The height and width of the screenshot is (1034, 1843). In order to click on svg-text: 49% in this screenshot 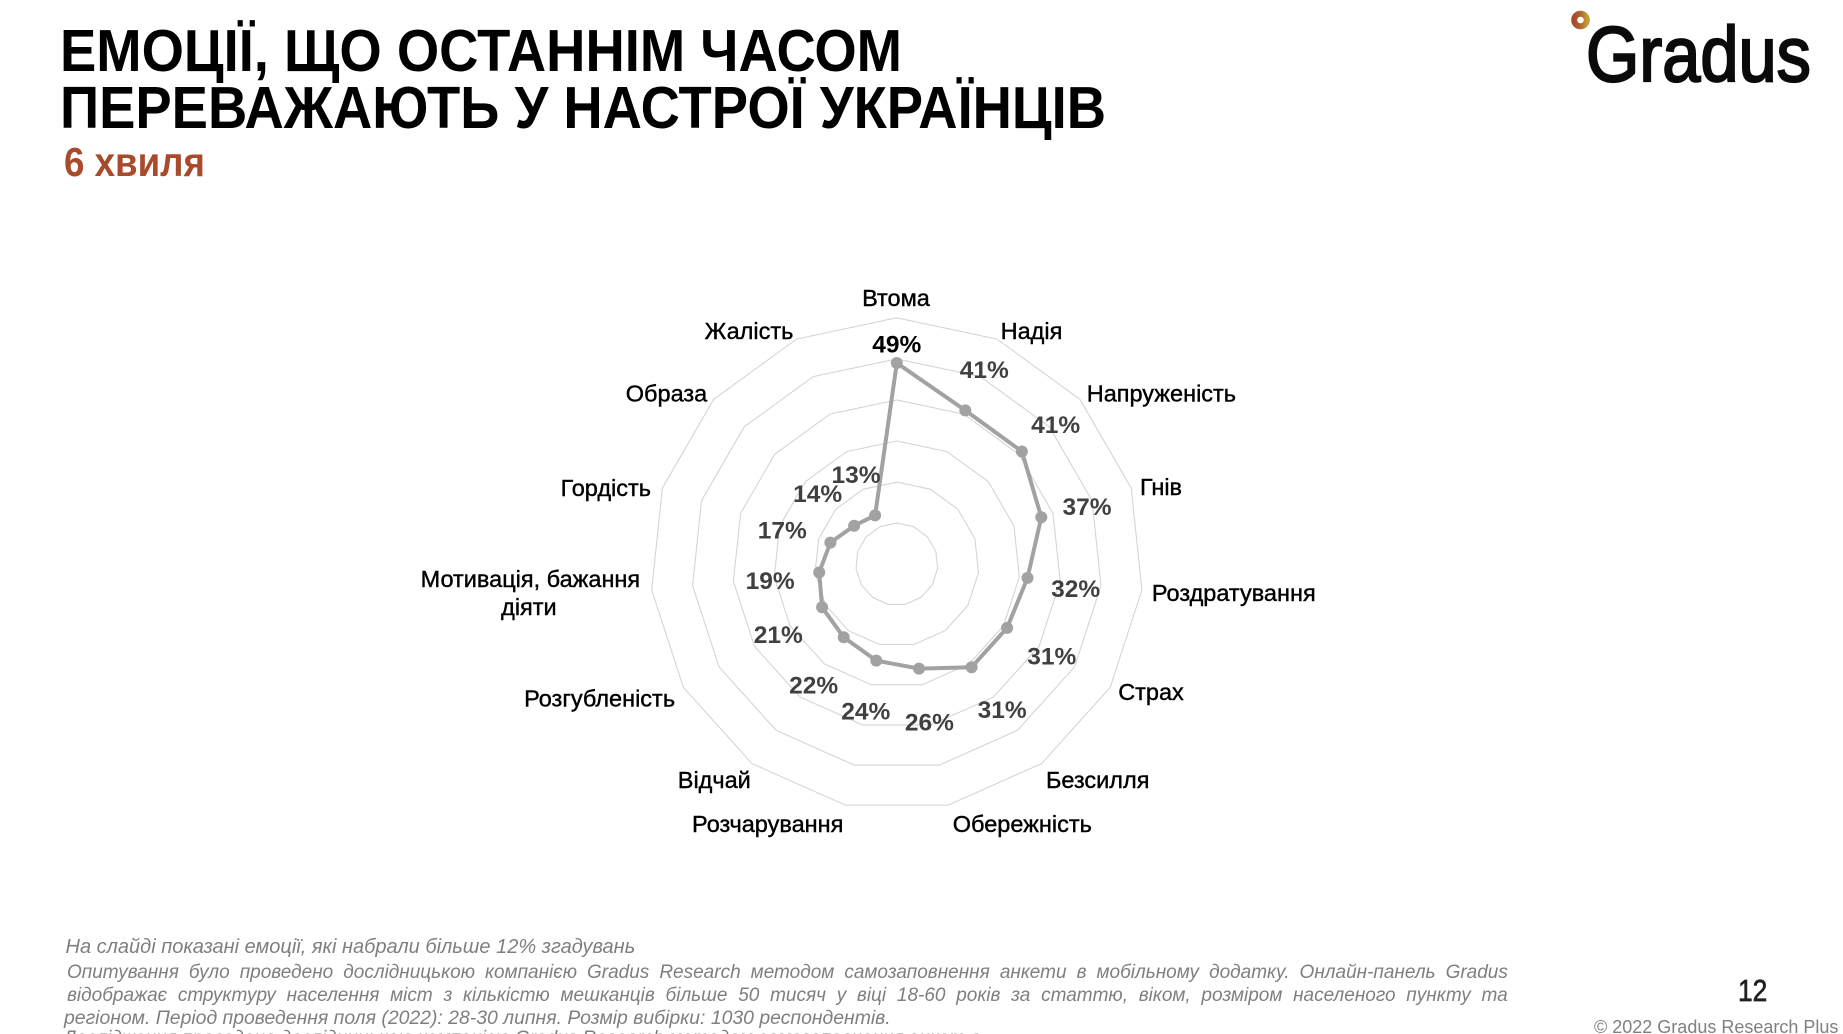, I will do `click(896, 344)`.